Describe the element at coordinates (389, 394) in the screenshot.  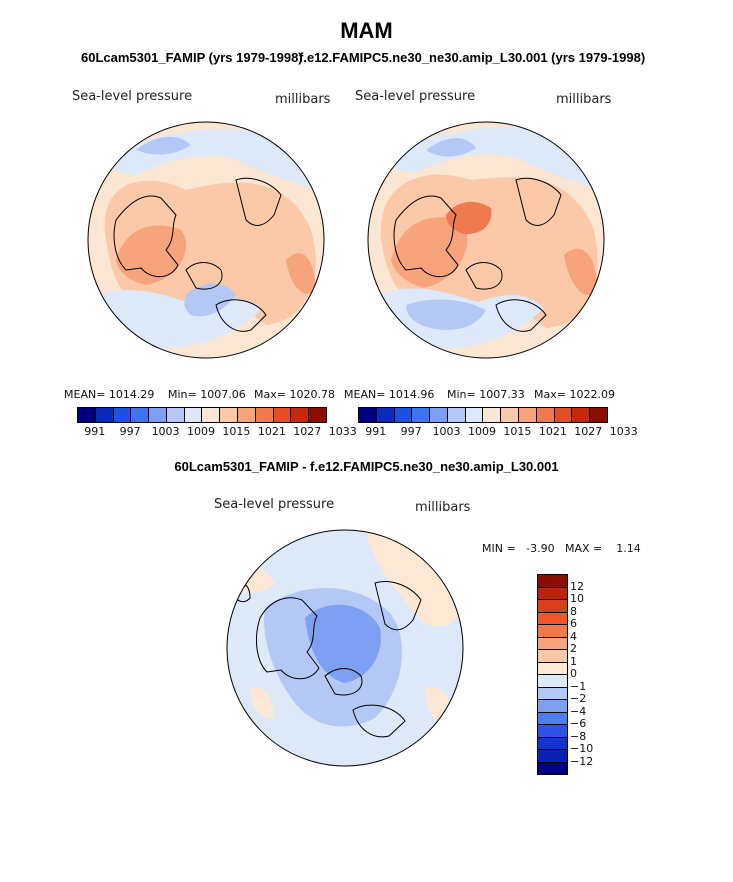
I see `panel-2-mean: MEAN= 1014.96` at that location.